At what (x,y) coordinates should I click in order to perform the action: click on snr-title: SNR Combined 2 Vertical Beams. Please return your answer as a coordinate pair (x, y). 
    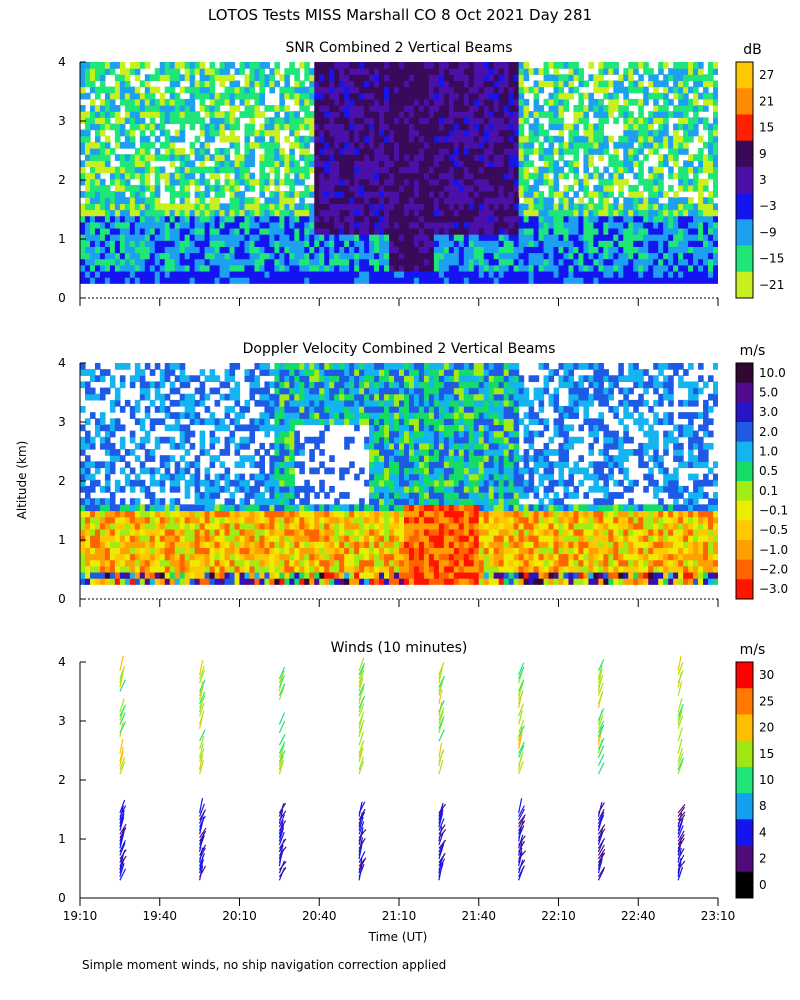
    Looking at the image, I should click on (398, 48).